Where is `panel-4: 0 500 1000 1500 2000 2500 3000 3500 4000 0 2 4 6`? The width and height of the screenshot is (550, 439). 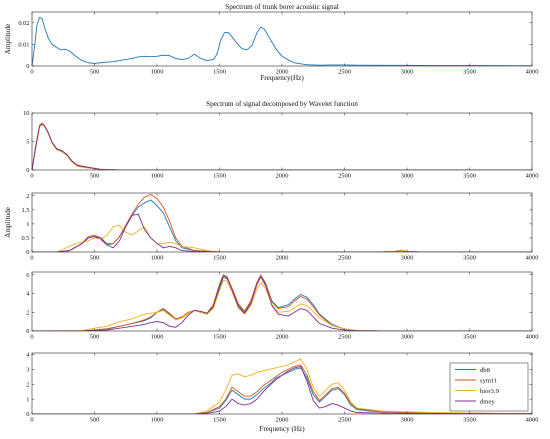 panel-4: 0 500 1000 1500 2000 2500 3000 3500 4000 0 2 4 6 is located at coordinates (282, 306).